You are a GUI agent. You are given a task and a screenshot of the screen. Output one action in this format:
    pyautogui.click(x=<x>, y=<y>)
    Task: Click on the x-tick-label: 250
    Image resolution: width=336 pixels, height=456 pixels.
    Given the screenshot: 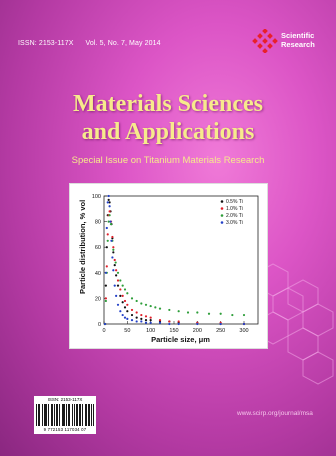 What is the action you would take?
    pyautogui.click(x=220, y=331)
    